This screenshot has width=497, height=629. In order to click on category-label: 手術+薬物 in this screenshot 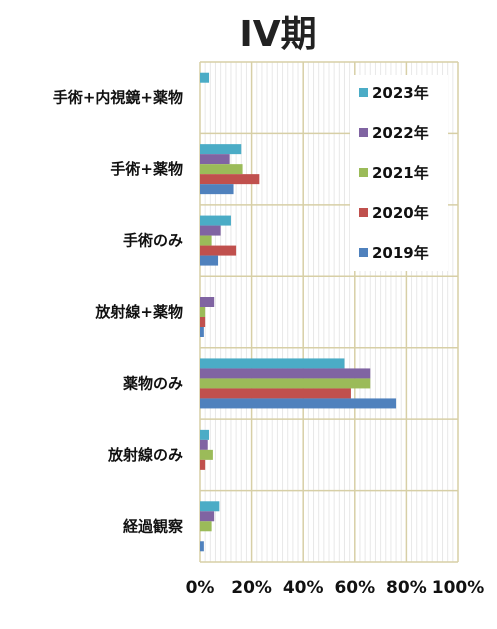, I will do `click(146, 169)`.